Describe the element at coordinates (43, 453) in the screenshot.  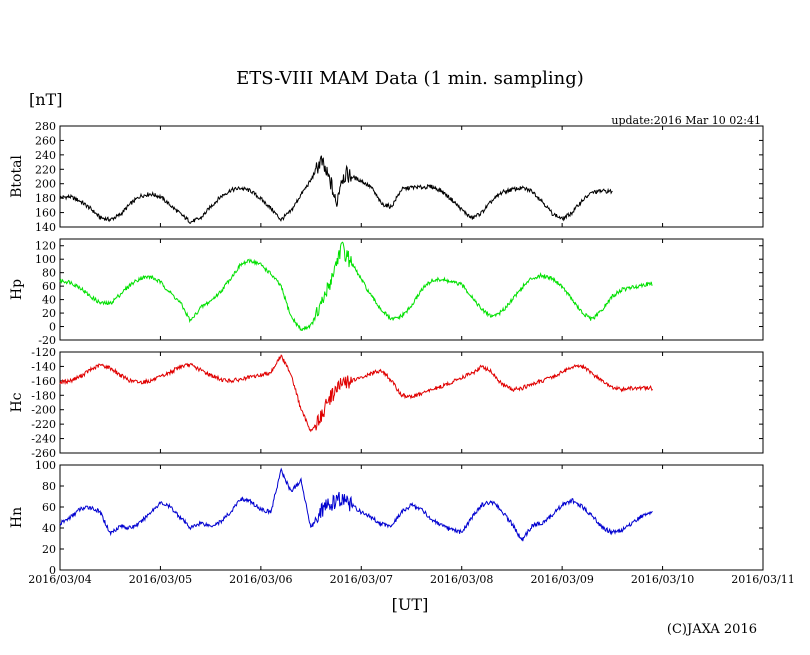
I see `y-tick-label: -260` at that location.